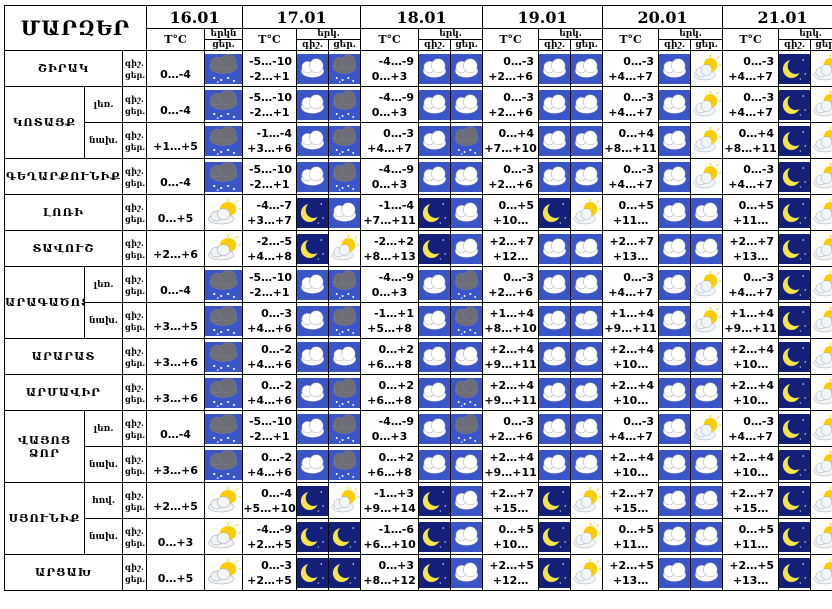 Image resolution: width=832 pixels, height=609 pixels. What do you see at coordinates (777, 17) in the screenshot?
I see `date-header: 21.01` at bounding box center [777, 17].